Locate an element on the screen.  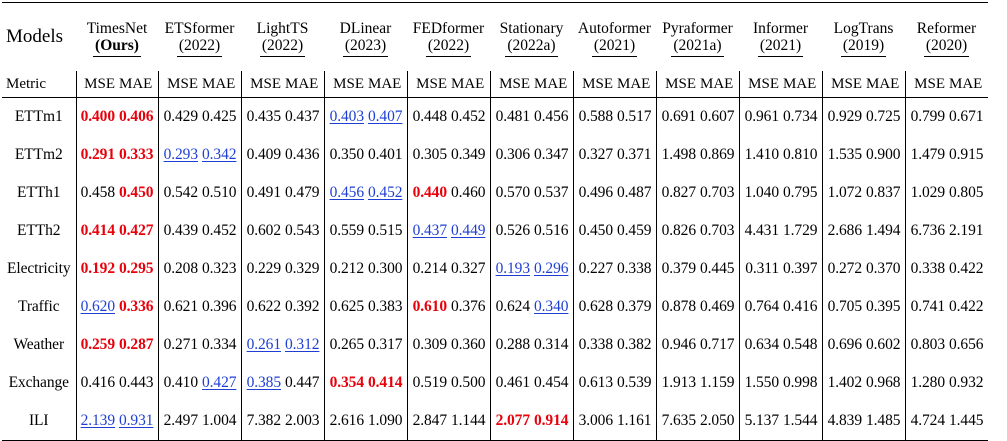
table-cell: 0.425 is located at coordinates (221, 116).